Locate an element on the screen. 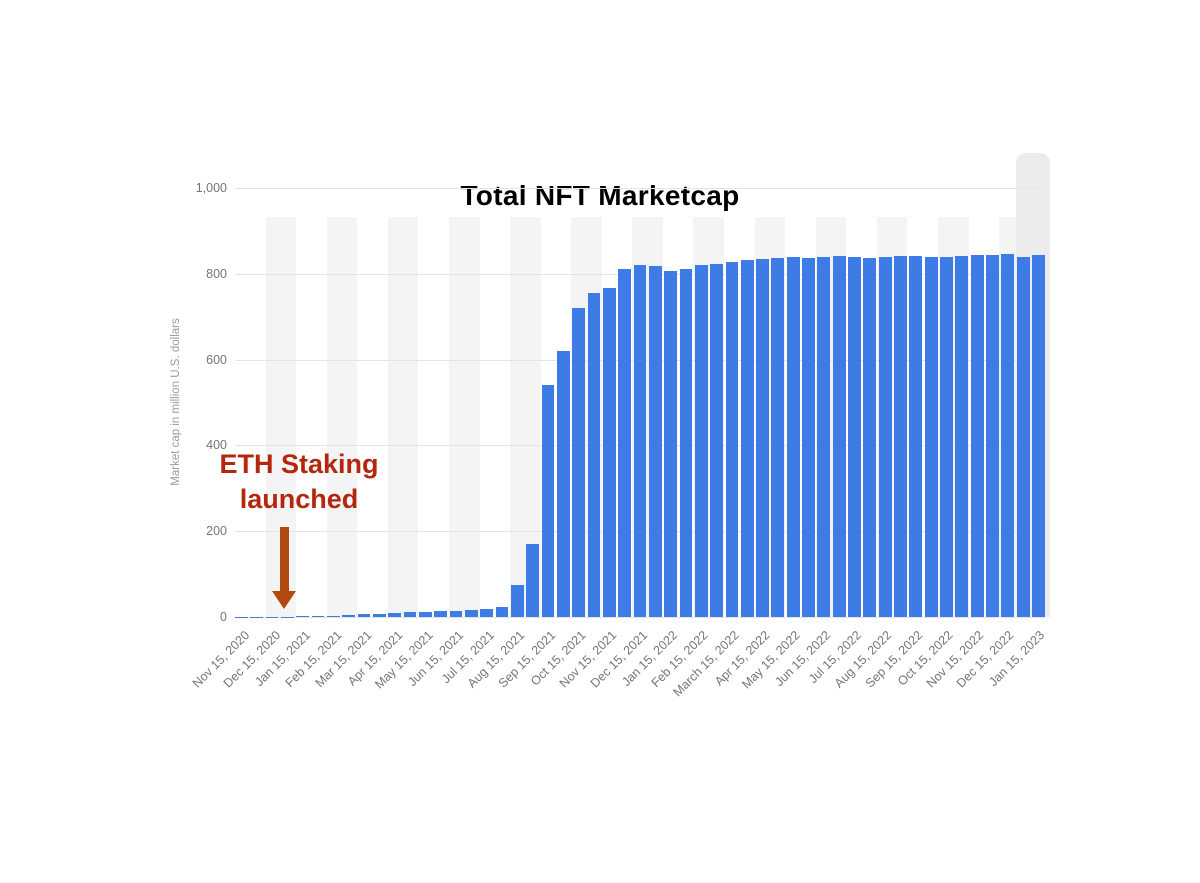 The height and width of the screenshot is (883, 1200). arrow-shaft is located at coordinates (284, 559).